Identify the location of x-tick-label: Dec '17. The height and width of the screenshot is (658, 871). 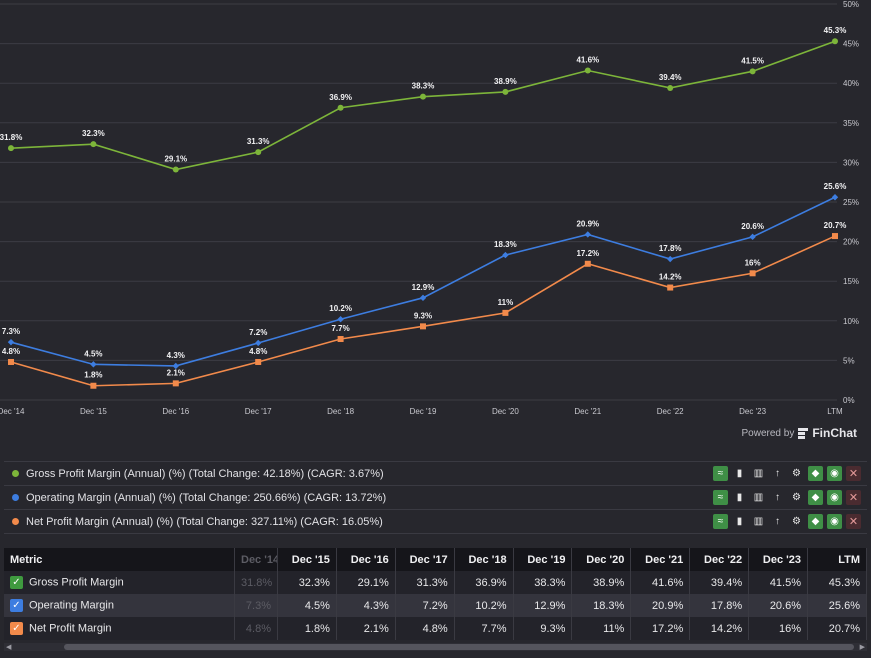
(258, 411).